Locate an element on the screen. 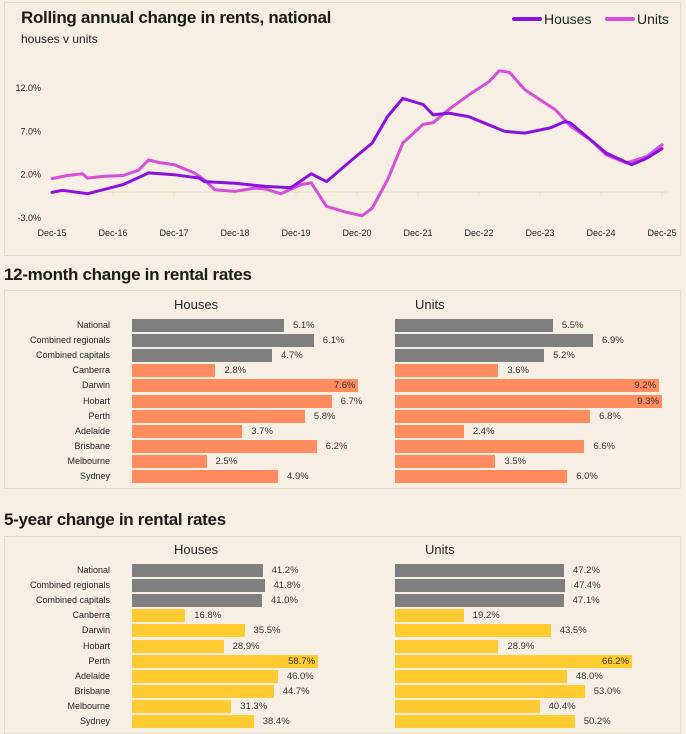 This screenshot has width=686, height=734. legend-houses: Houses is located at coordinates (551, 19).